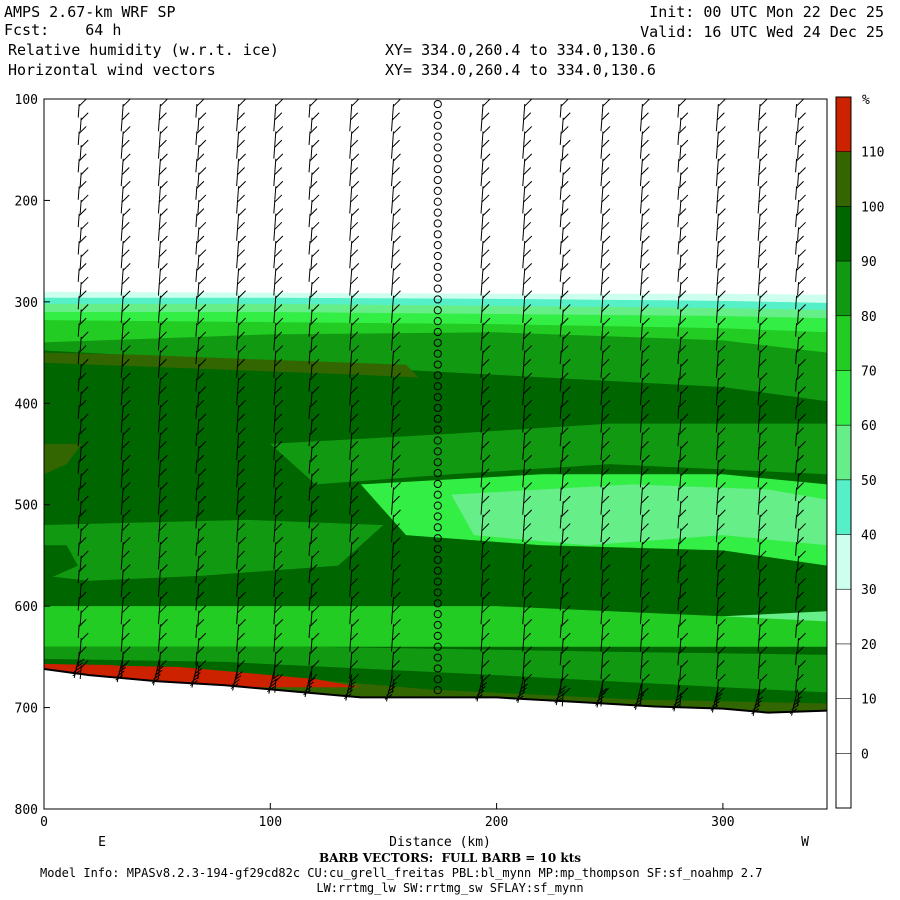 This screenshot has width=900, height=900. I want to click on forecast-hour: Fcst: 64 h, so click(63, 30).